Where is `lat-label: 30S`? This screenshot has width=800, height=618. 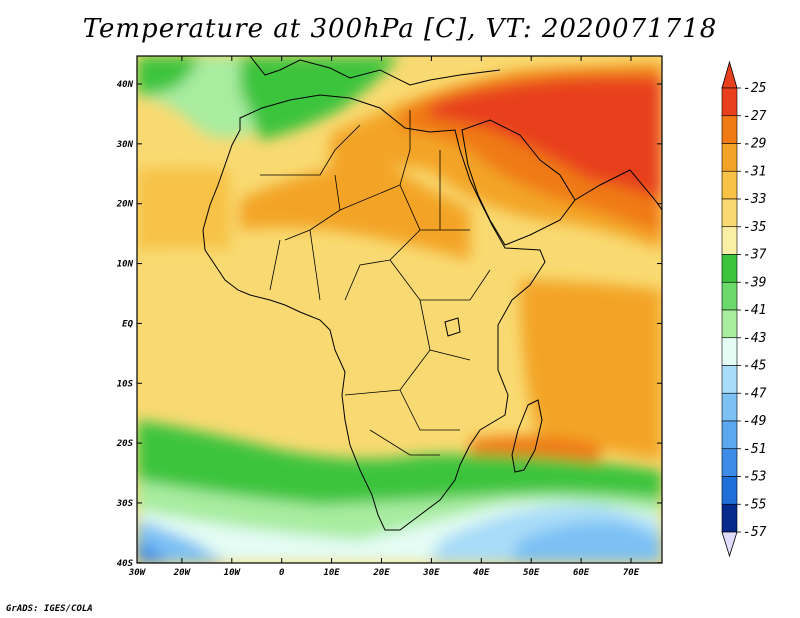 lat-label: 30S is located at coordinates (125, 504).